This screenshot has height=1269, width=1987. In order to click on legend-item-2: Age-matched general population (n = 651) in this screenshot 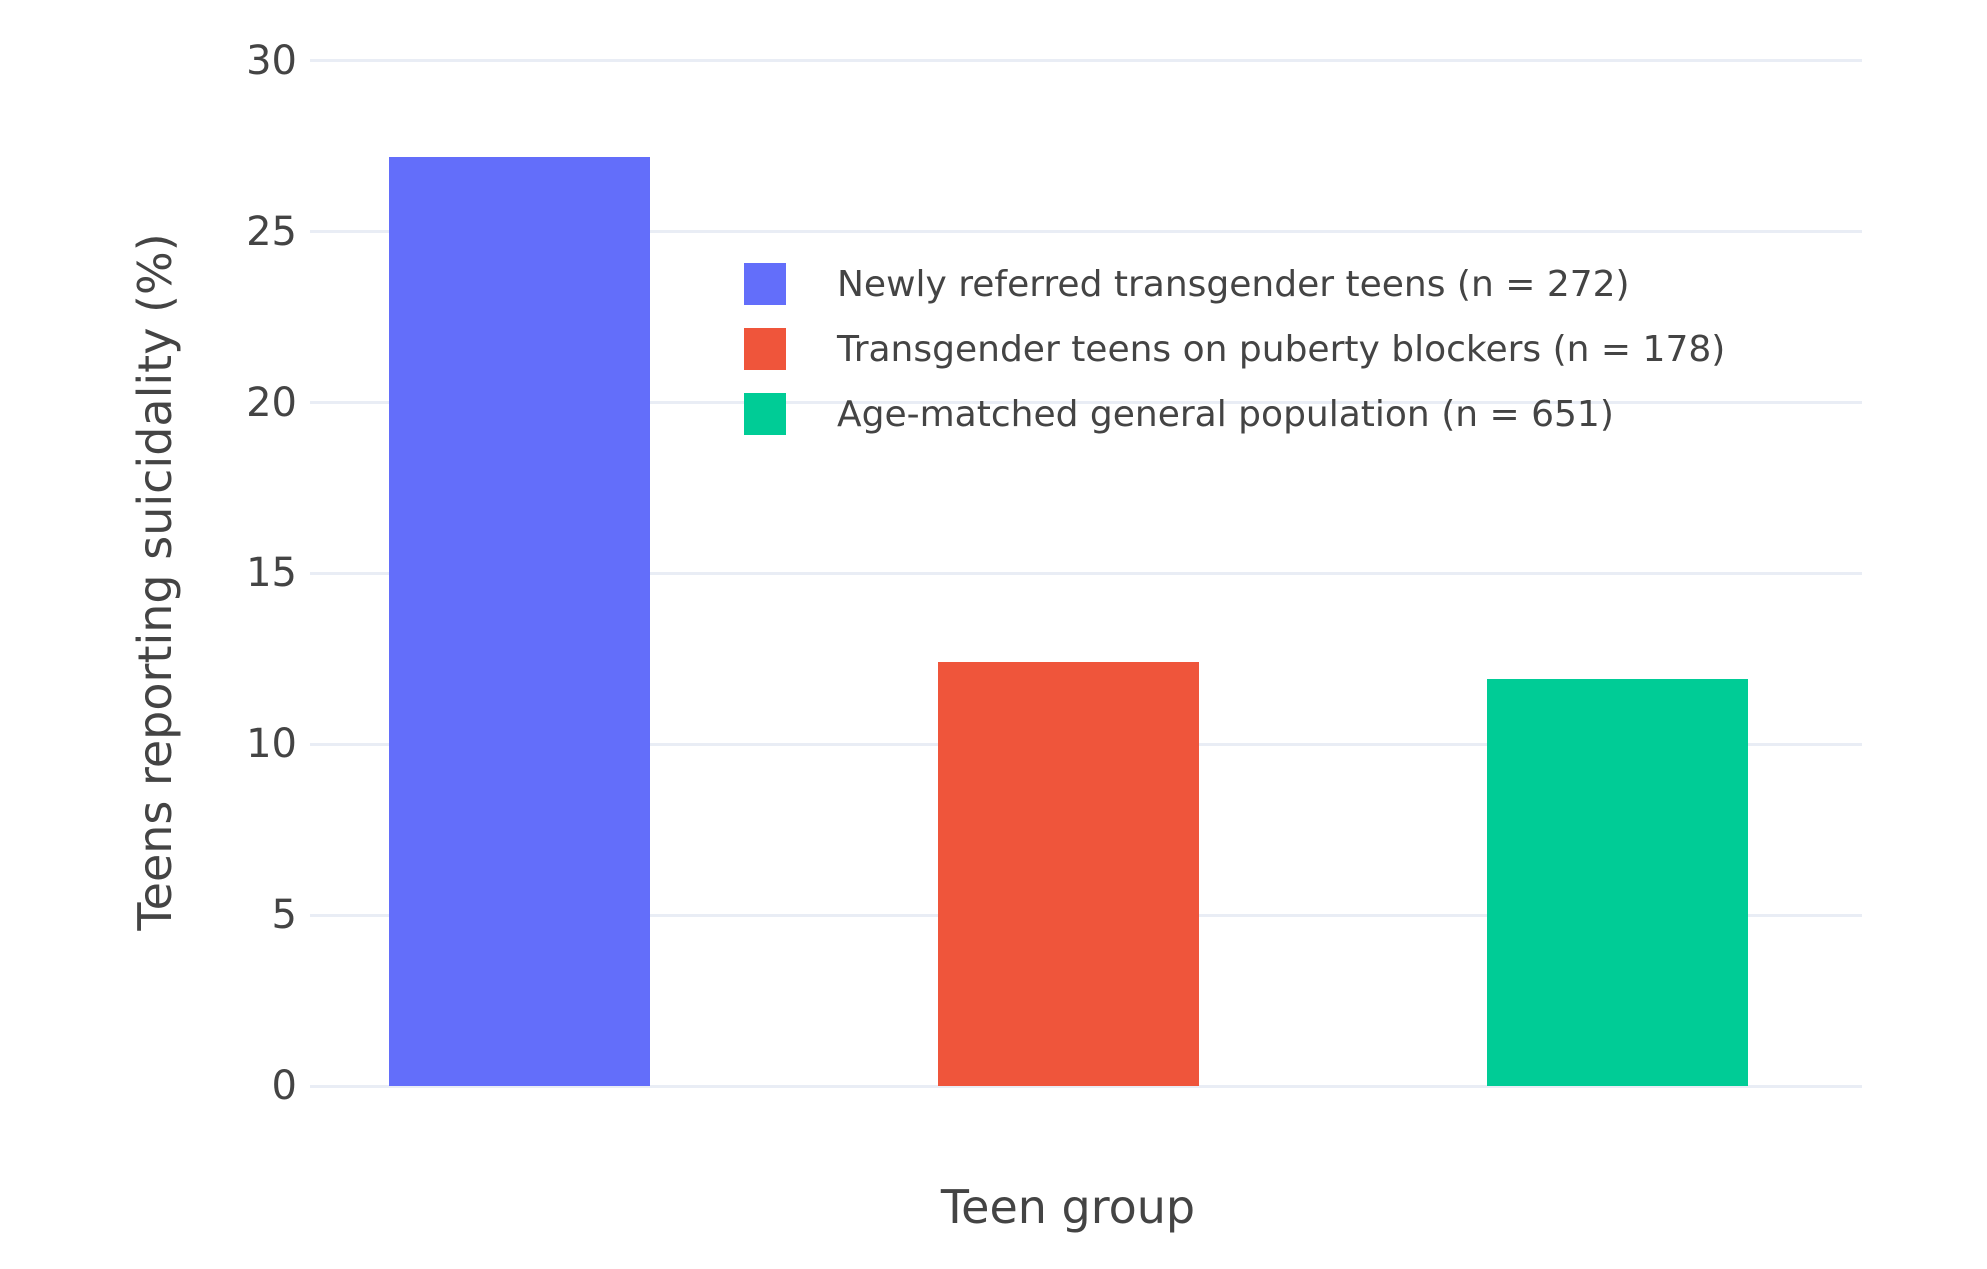, I will do `click(1179, 414)`.